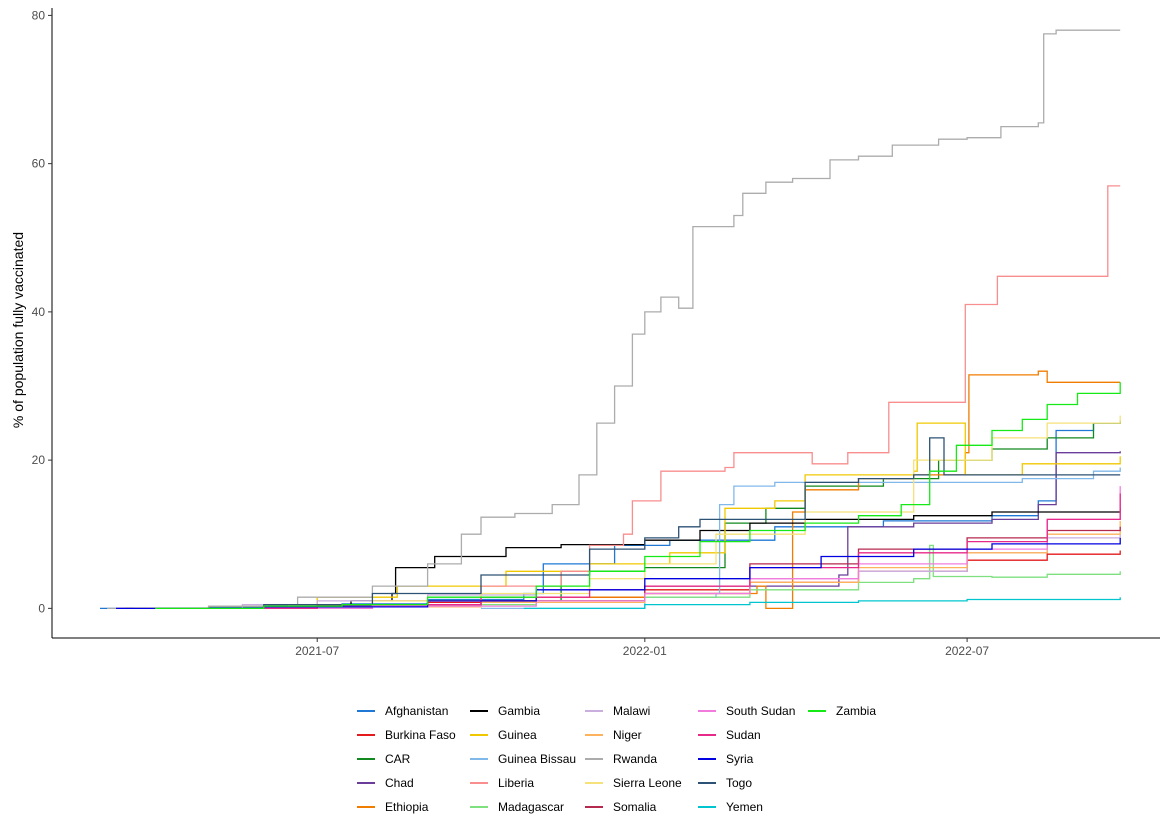  I want to click on legend-item-somalia: Somalia, so click(621, 807).